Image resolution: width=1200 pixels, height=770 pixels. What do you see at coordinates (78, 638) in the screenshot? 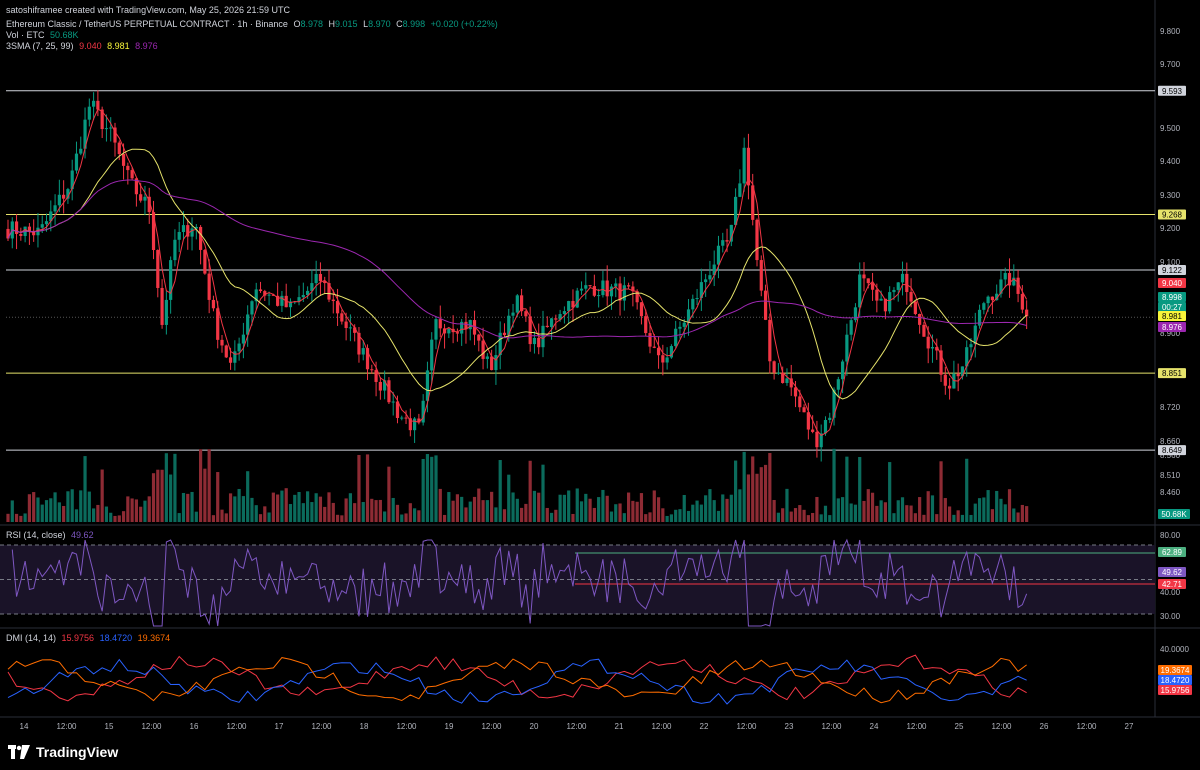
I see `dmi-adx-value: 15.9756` at bounding box center [78, 638].